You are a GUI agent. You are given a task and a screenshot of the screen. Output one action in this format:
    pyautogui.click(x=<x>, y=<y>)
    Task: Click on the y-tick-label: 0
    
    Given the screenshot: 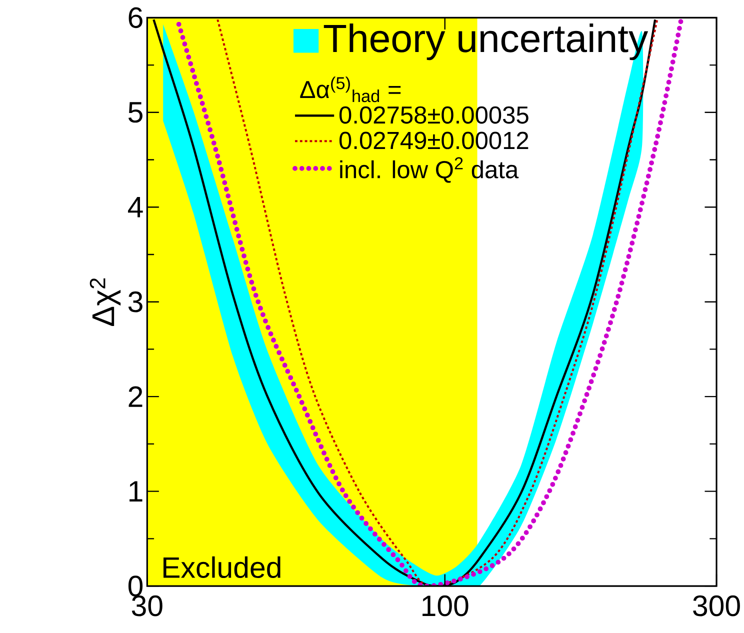 What is the action you would take?
    pyautogui.click(x=135, y=586)
    